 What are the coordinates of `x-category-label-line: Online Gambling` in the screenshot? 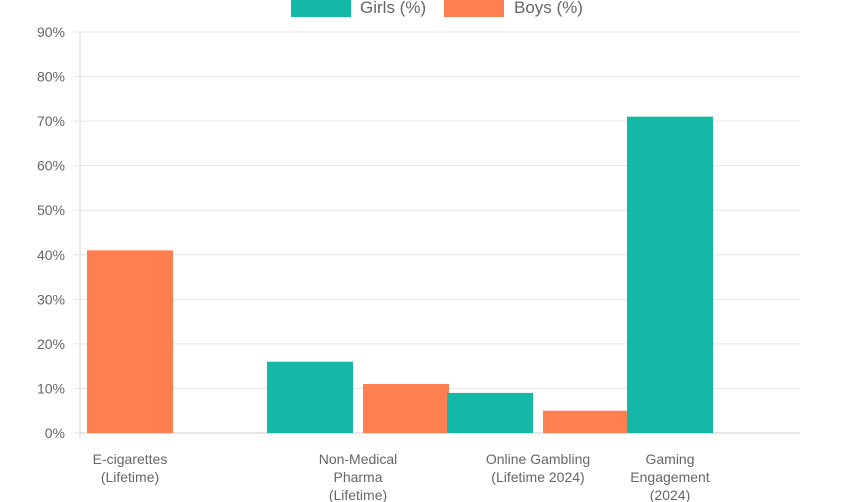 It's located at (538, 459).